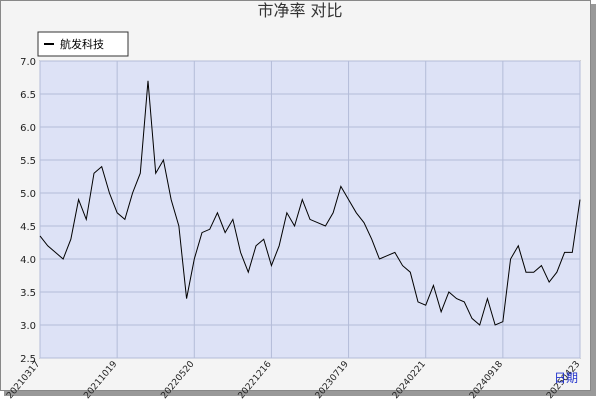 Image resolution: width=600 pixels, height=404 pixels. What do you see at coordinates (28, 95) in the screenshot?
I see `y-tick-label: 6.5` at bounding box center [28, 95].